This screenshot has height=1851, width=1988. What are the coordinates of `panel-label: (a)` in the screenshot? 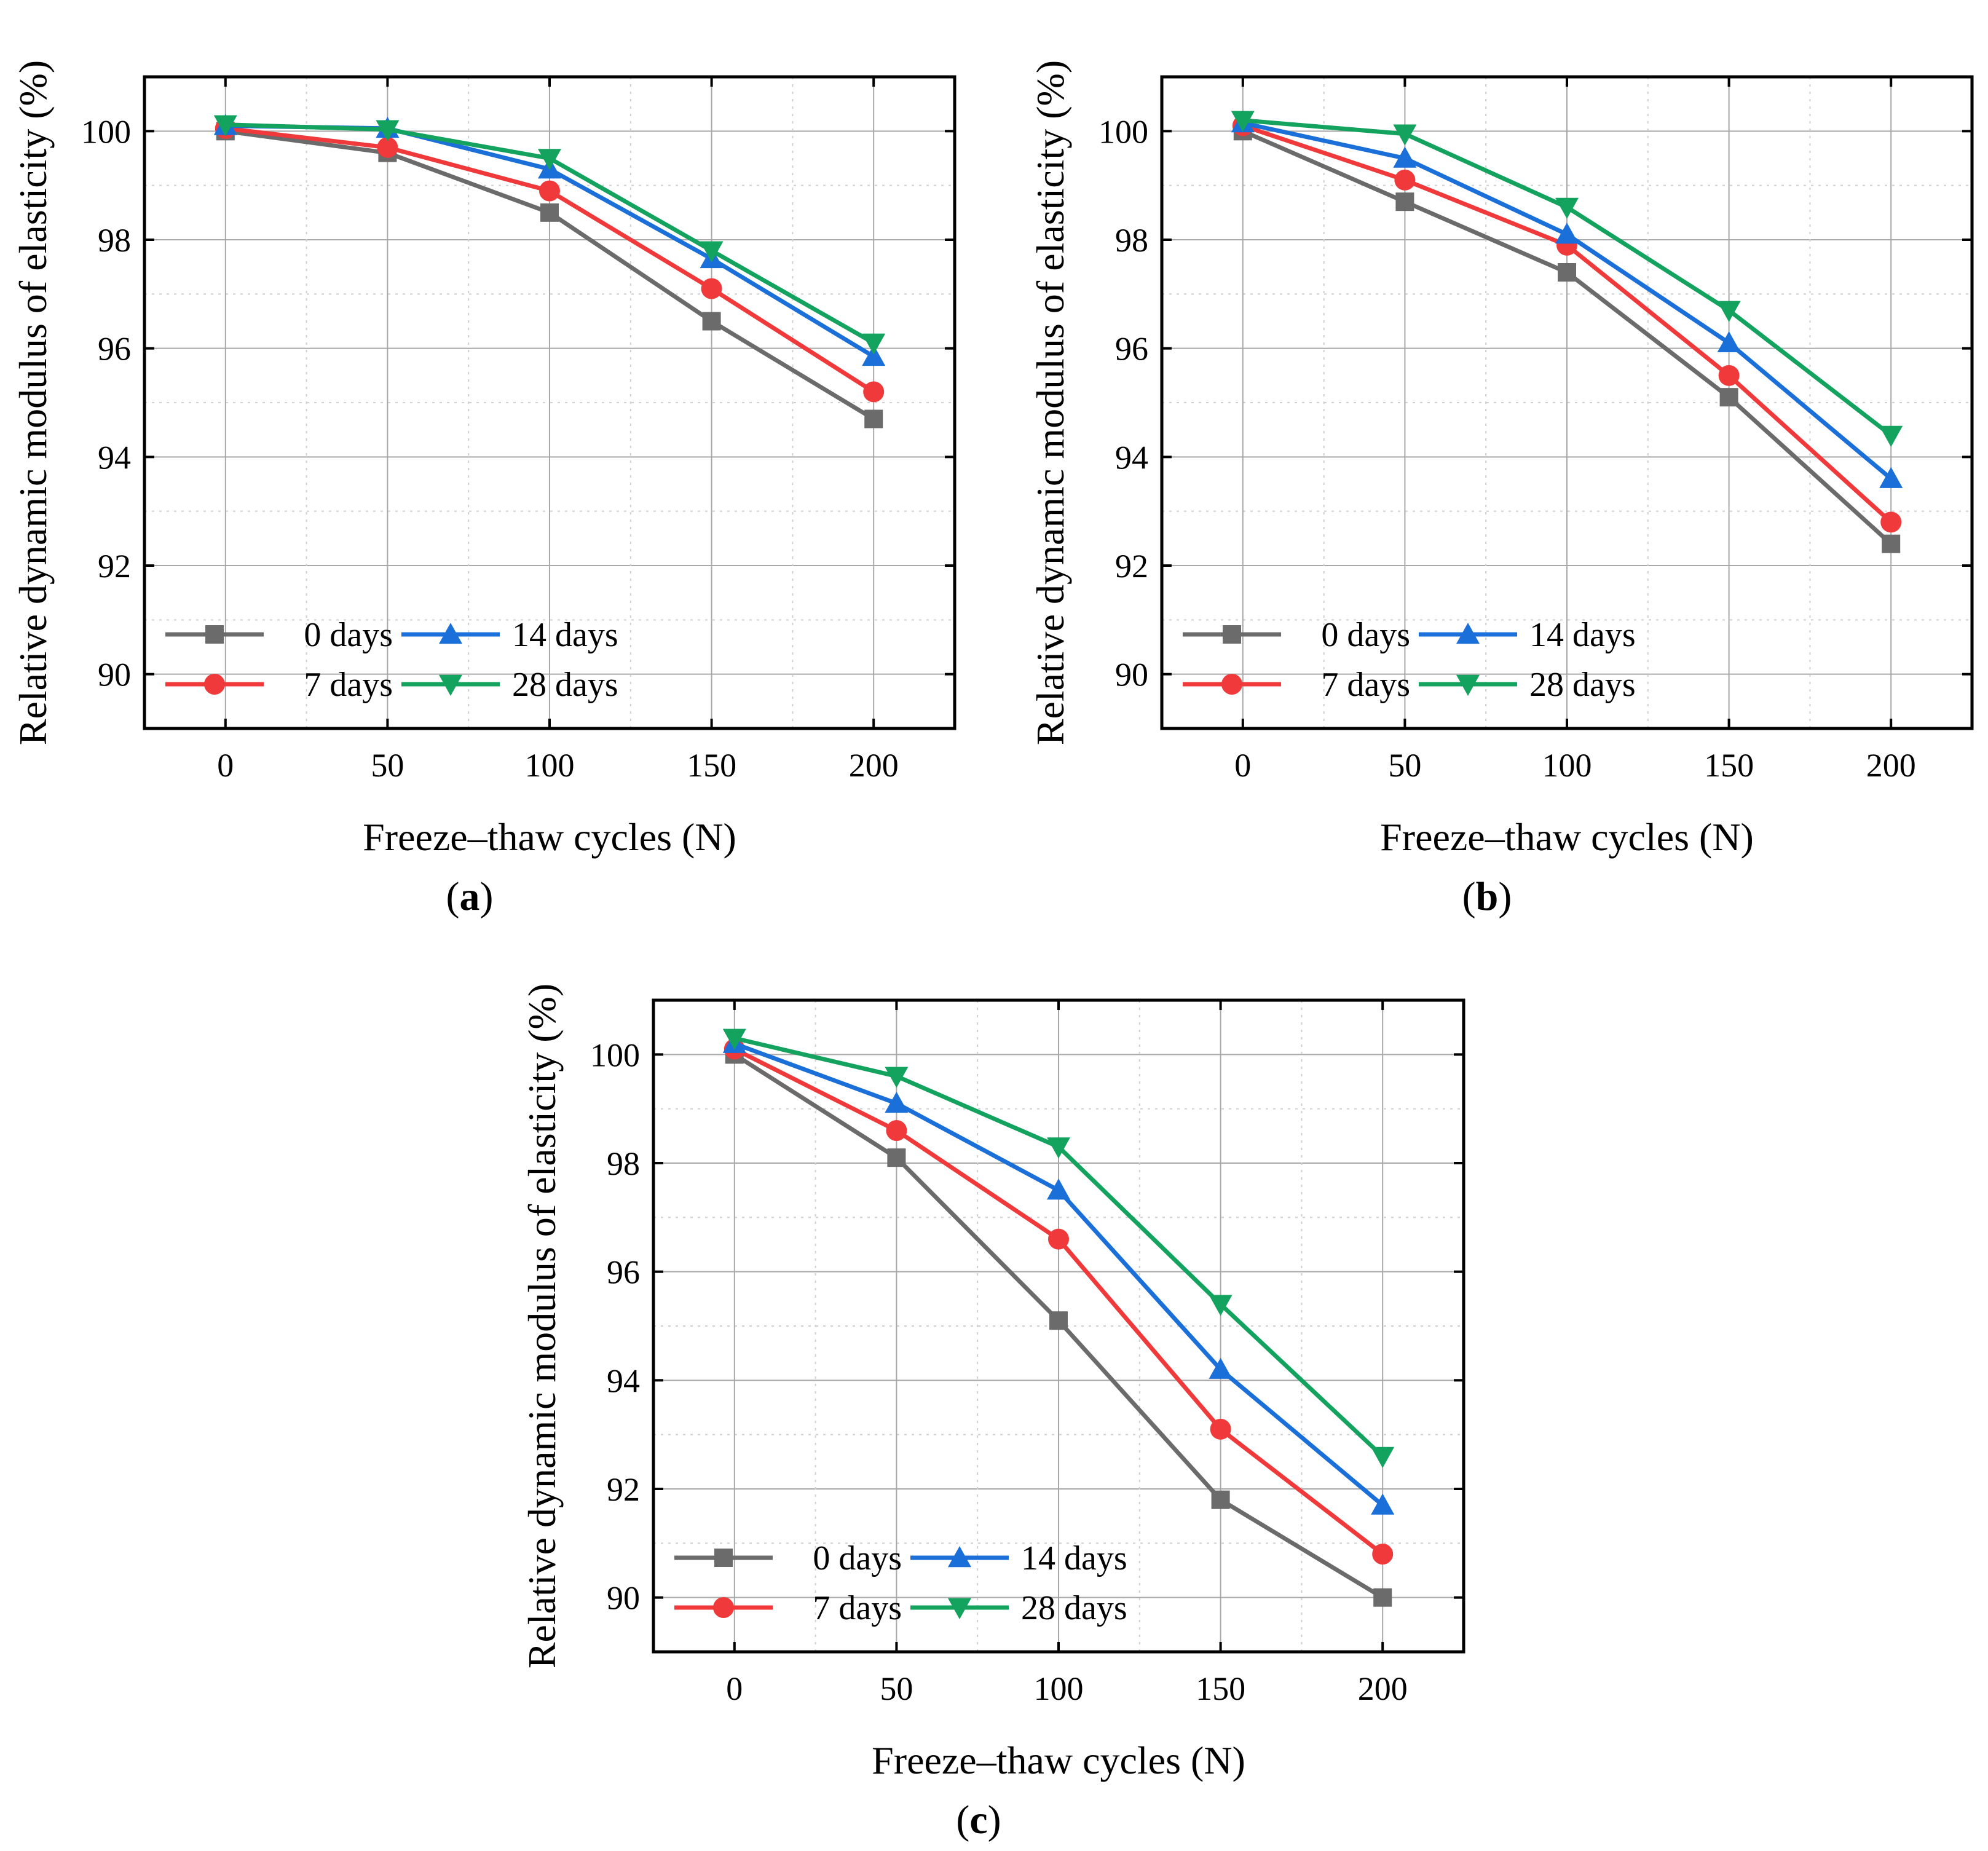 It's located at (470, 896).